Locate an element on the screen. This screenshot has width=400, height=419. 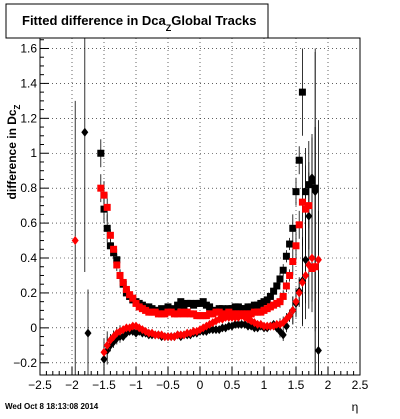
y-axis-label-main: difference in Dc is located at coordinates (12, 154).